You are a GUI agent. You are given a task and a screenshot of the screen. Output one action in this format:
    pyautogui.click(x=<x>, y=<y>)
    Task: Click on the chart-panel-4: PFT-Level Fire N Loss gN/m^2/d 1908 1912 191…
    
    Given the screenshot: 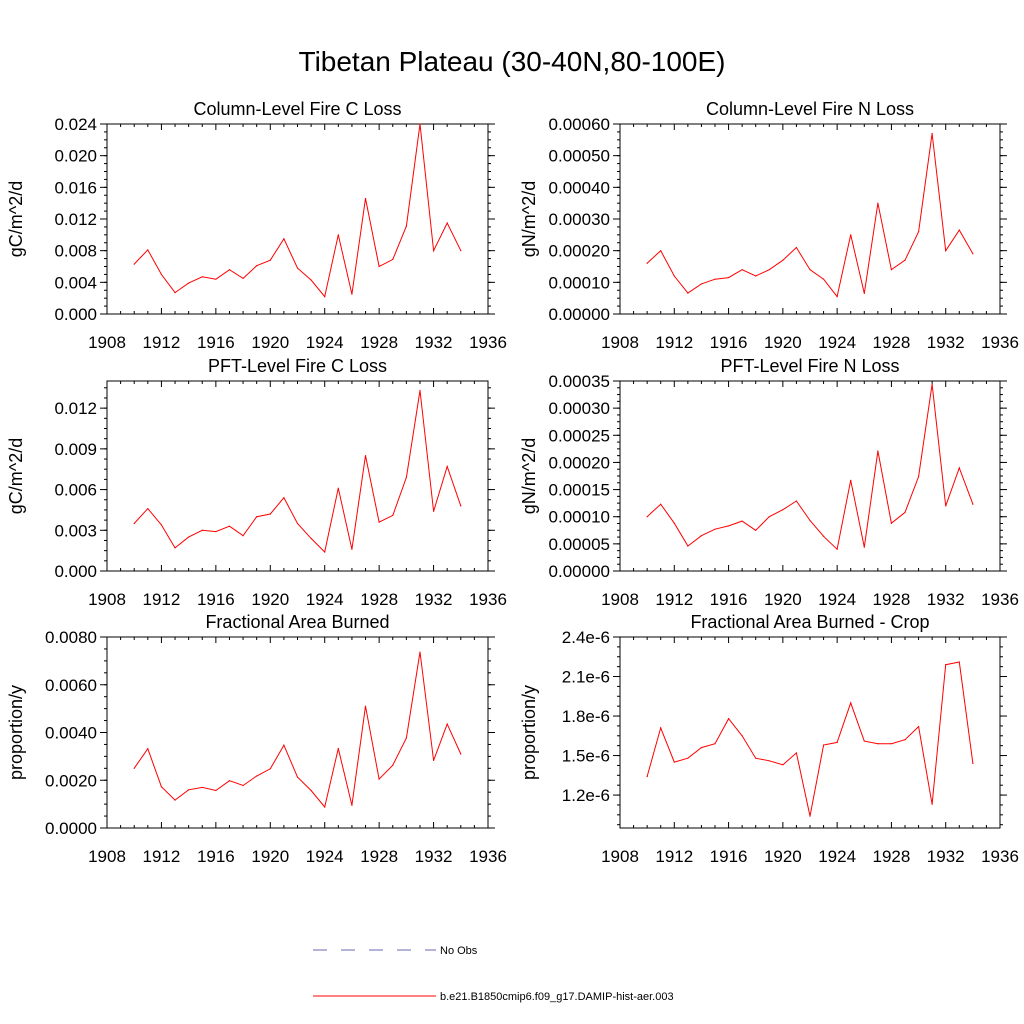 What is the action you would take?
    pyautogui.click(x=769, y=482)
    